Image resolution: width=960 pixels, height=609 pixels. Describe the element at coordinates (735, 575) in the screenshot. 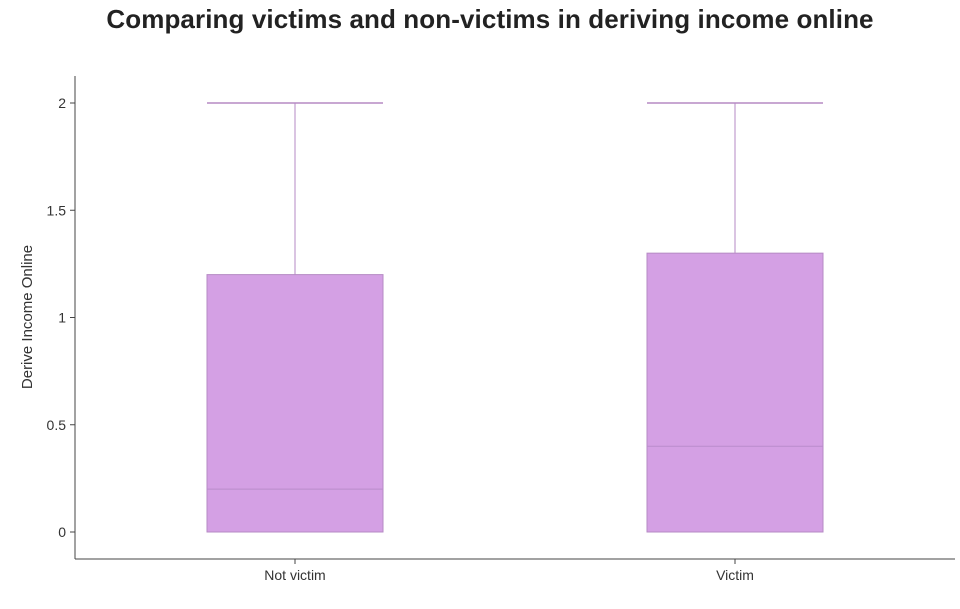

I see `x-tick-label: Victim` at that location.